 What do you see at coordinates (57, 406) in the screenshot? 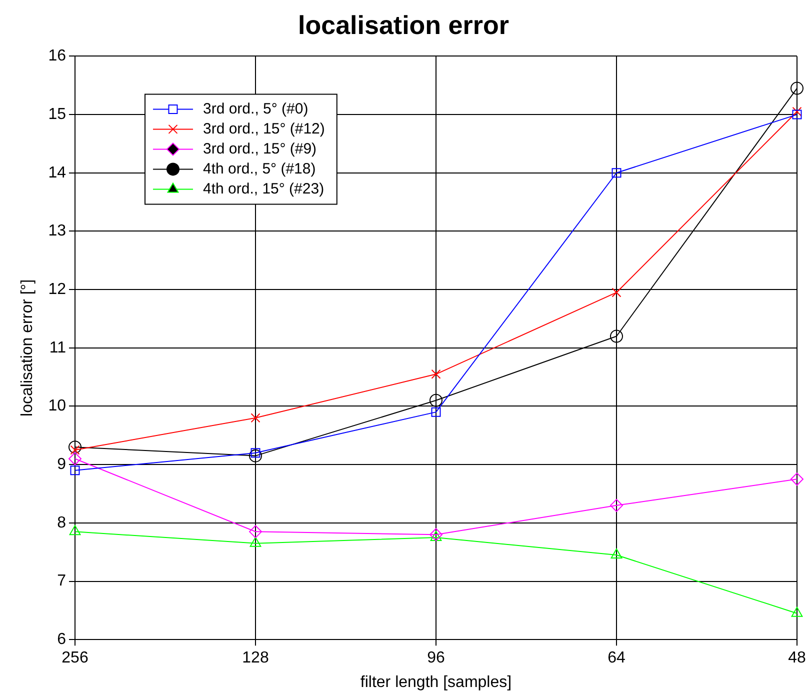
I see `y-tick-label: 10` at bounding box center [57, 406].